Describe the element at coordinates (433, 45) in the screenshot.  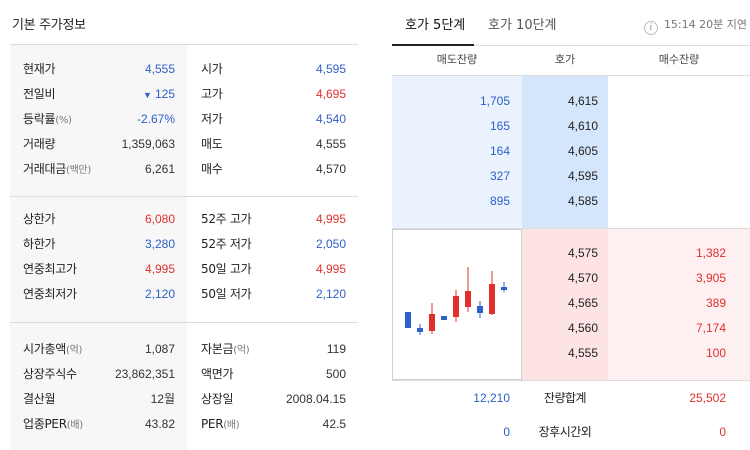
I see `active-tab-indicator` at that location.